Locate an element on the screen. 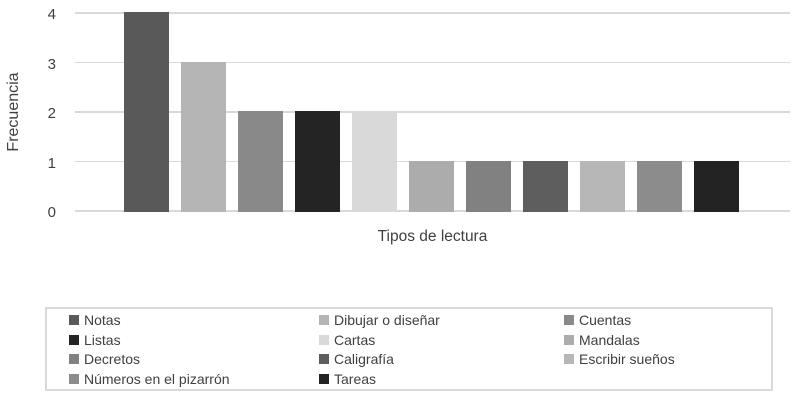  legend-item: Tareas is located at coordinates (441, 379).